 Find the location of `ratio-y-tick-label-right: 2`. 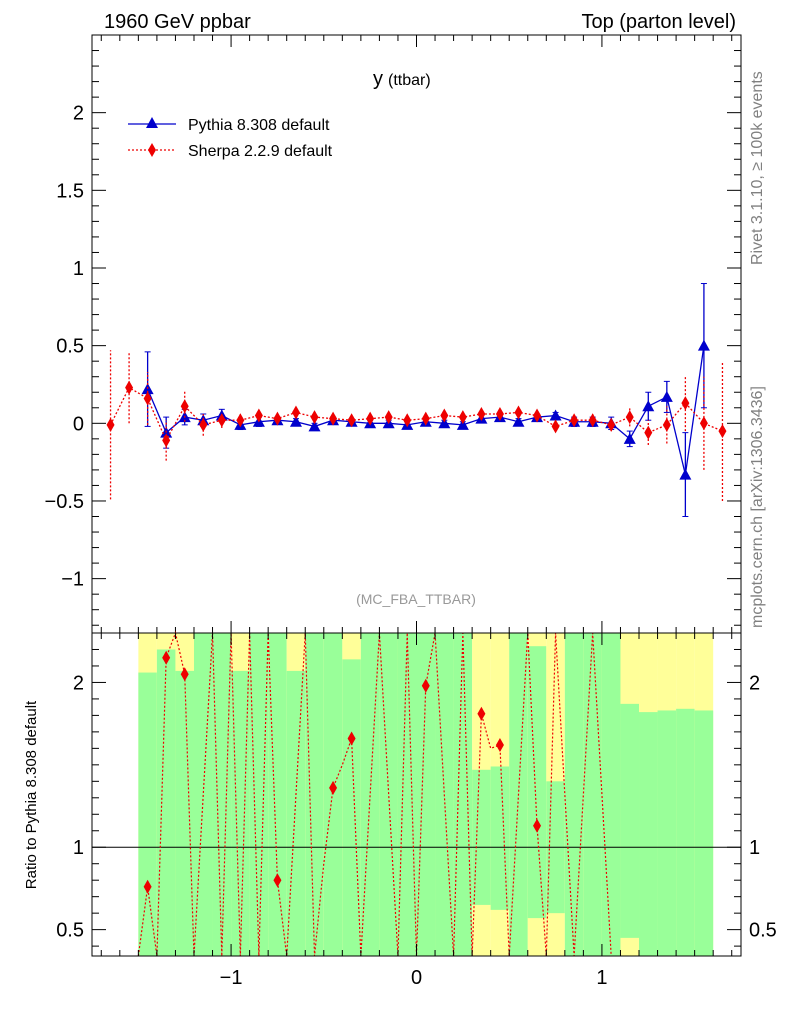

ratio-y-tick-label-right: 2 is located at coordinates (754, 683).